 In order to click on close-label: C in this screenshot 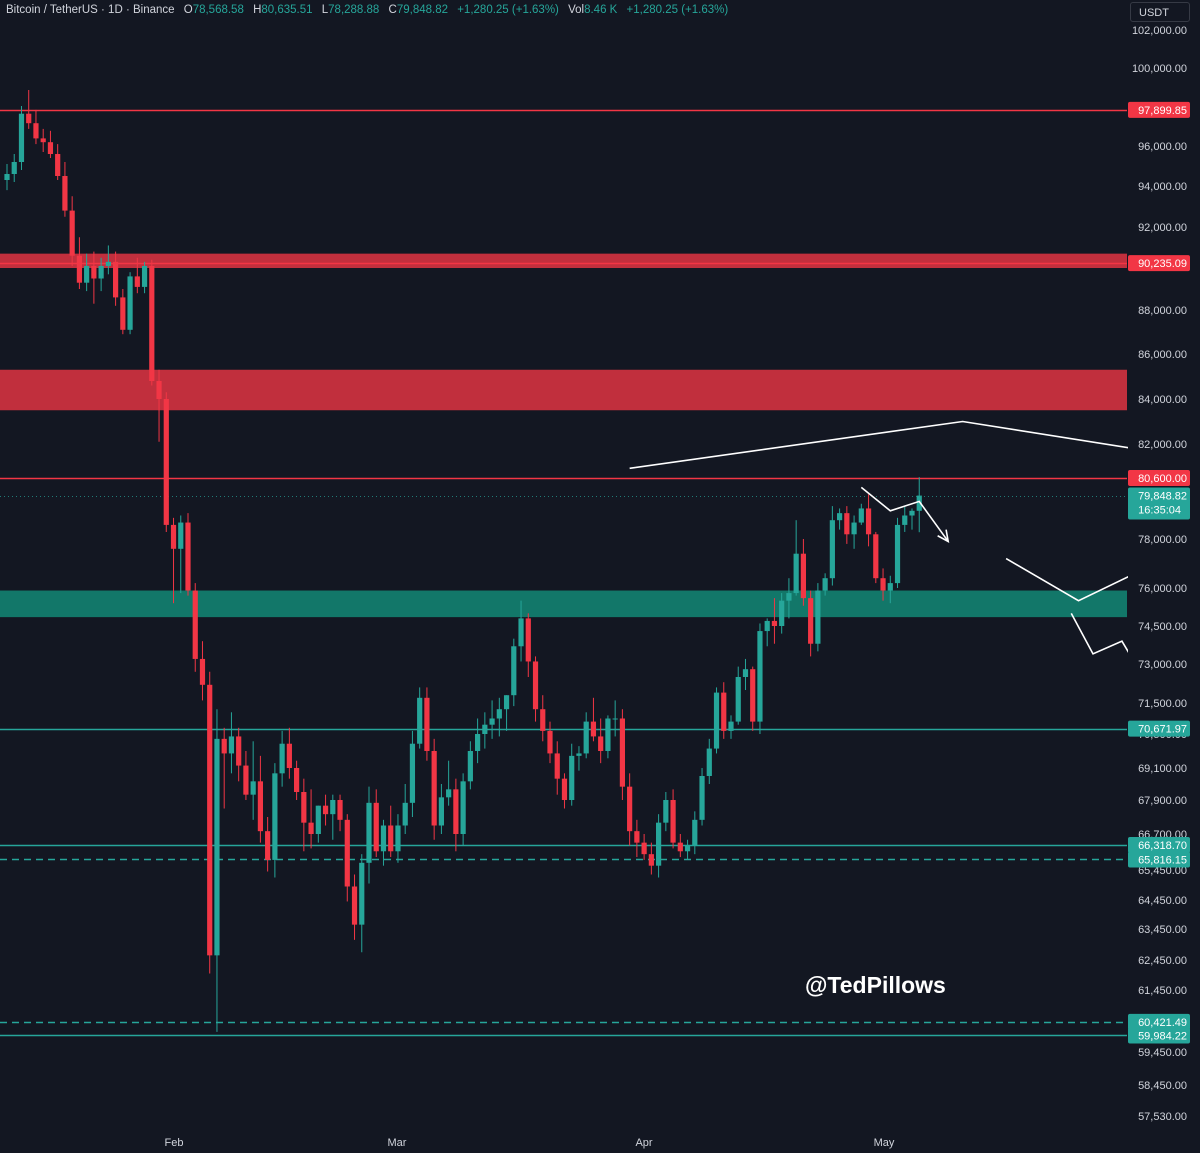, I will do `click(392, 10)`.